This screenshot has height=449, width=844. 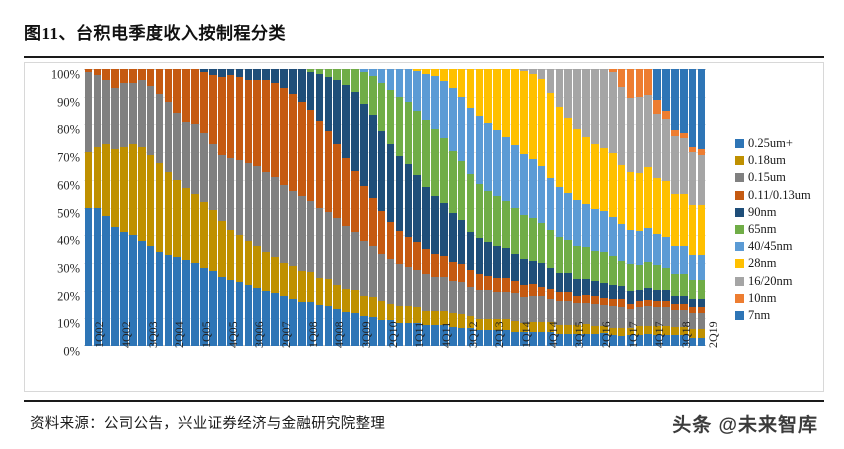 I want to click on legend-item-label: 40/45nm, so click(x=770, y=246).